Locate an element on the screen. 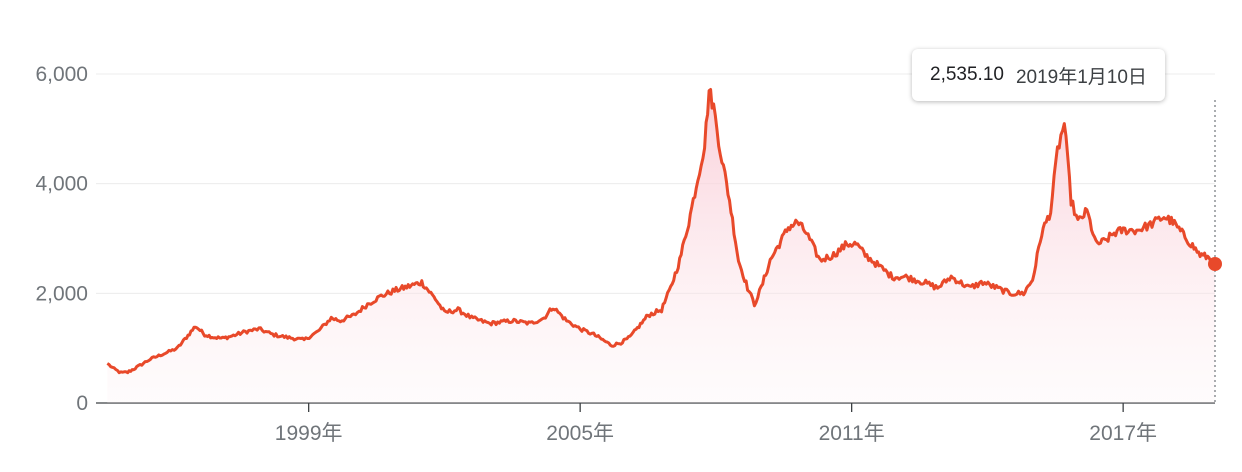 Image resolution: width=1242 pixels, height=472 pixels. y-tick-label: 4,000 is located at coordinates (61, 184).